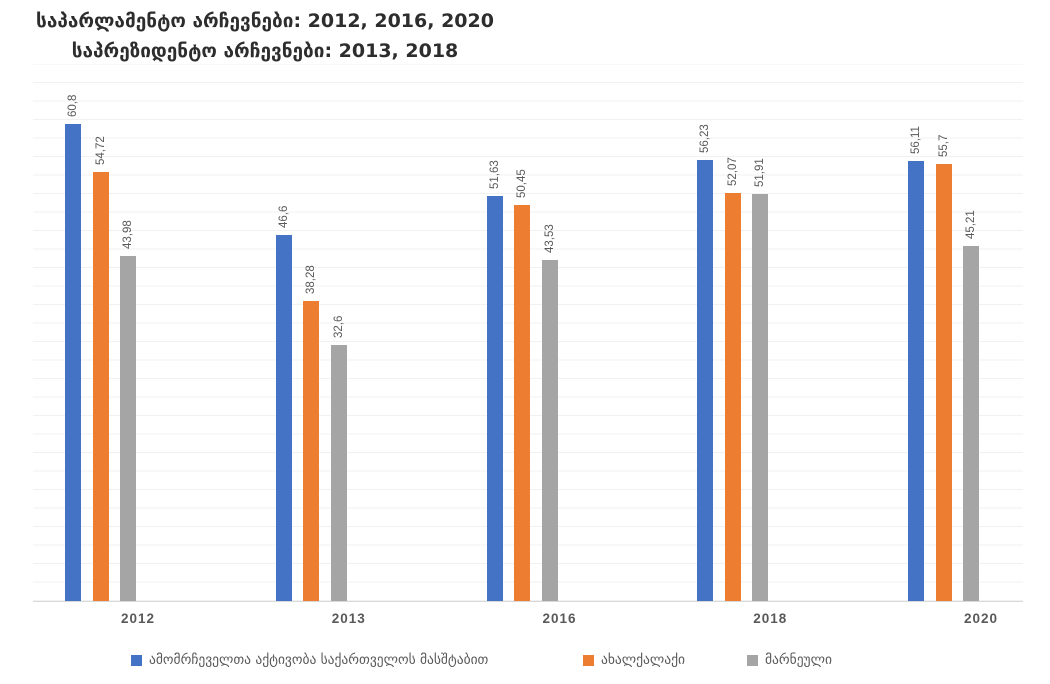 This screenshot has width=1050, height=684. I want to click on legend-label: მარნეული, so click(798, 660).